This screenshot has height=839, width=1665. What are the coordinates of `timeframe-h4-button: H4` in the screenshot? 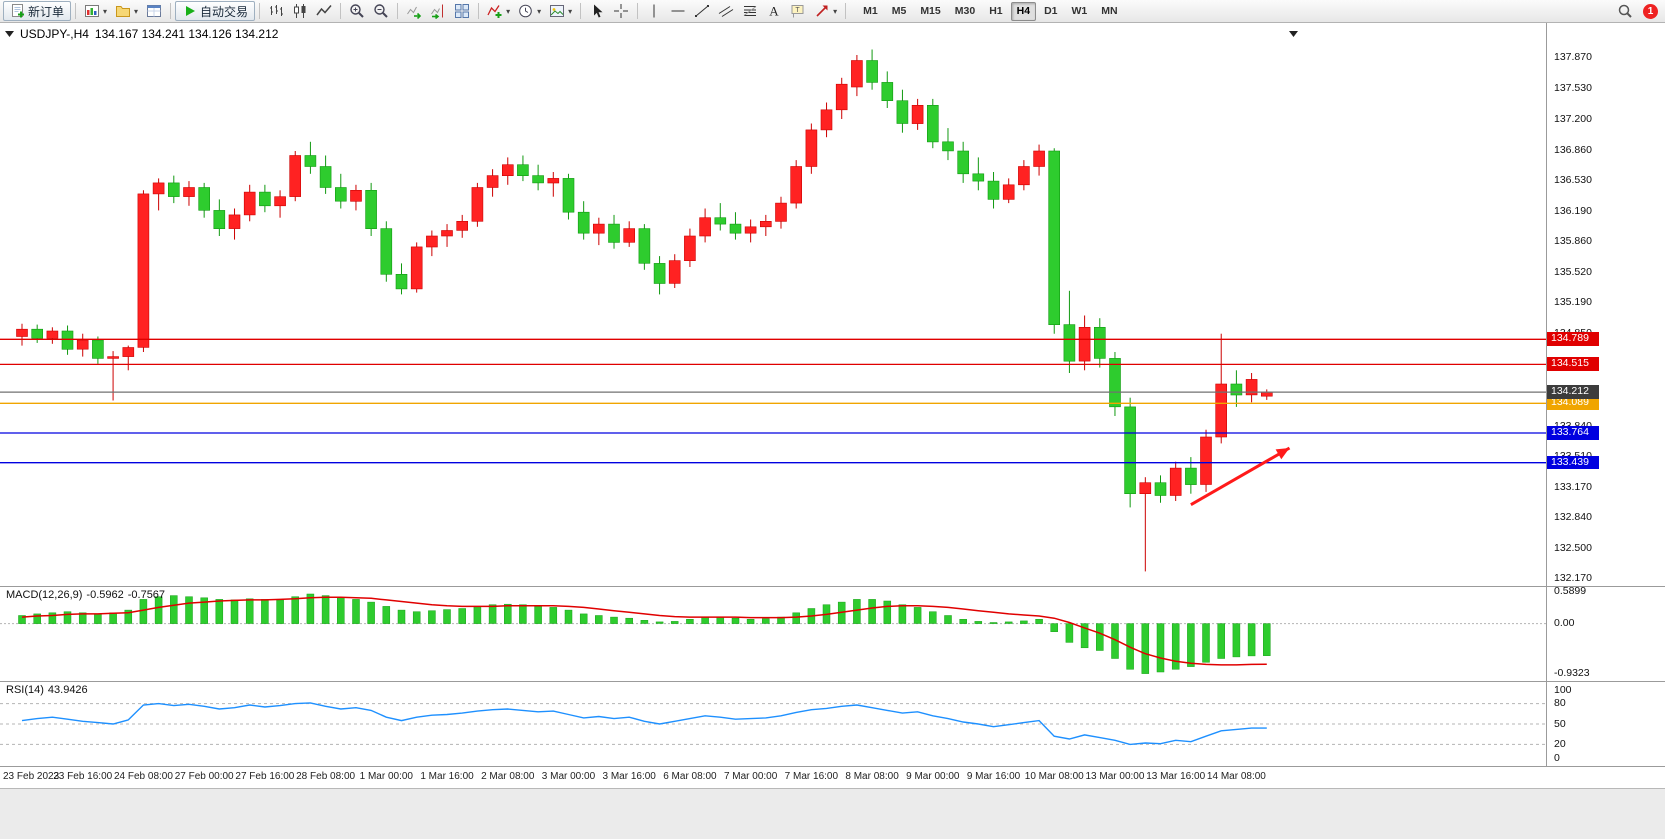 It's located at (1023, 11).